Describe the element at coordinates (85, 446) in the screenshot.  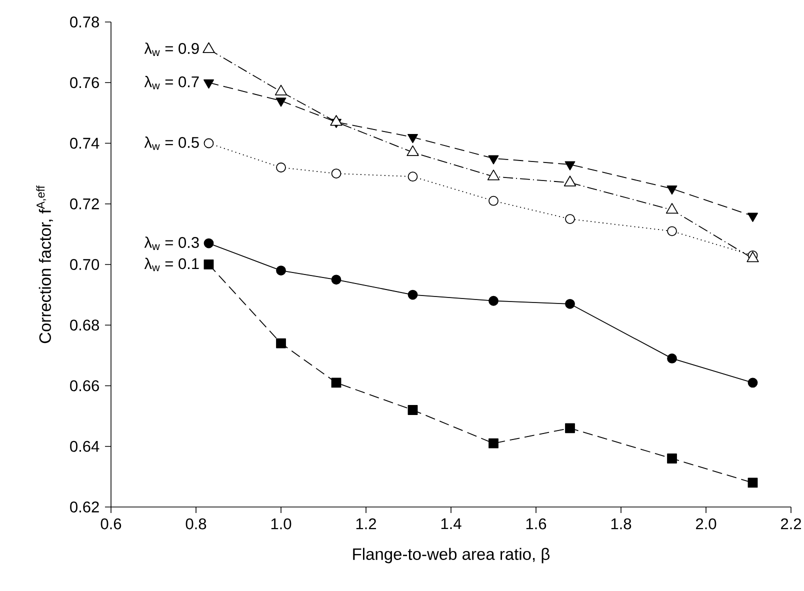
I see `y-tick-label: 0.64` at that location.